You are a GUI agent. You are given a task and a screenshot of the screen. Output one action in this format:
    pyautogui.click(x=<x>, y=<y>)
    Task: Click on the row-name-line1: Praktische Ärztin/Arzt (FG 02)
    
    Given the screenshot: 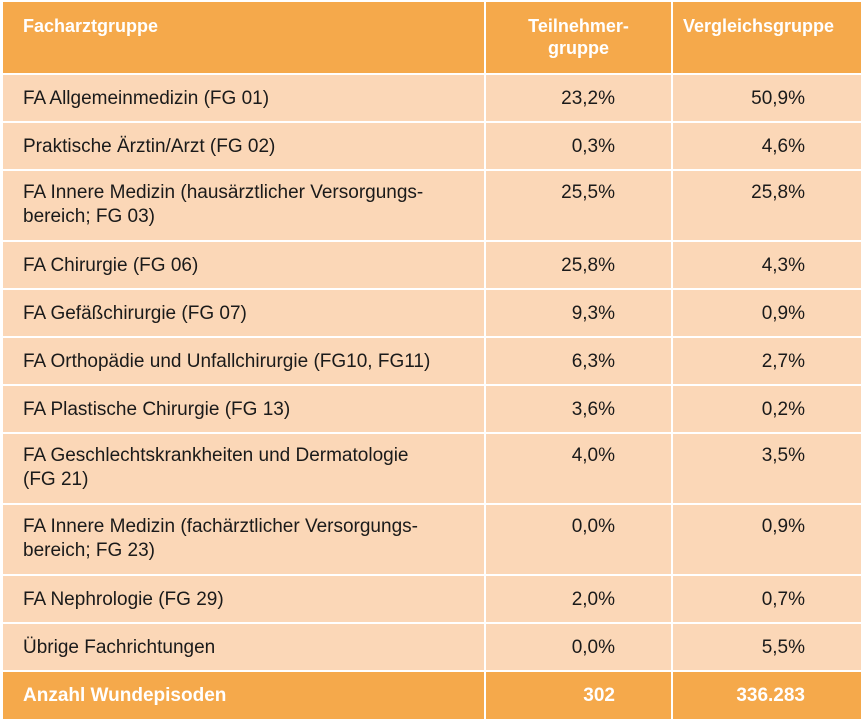 What is the action you would take?
    pyautogui.click(x=149, y=146)
    